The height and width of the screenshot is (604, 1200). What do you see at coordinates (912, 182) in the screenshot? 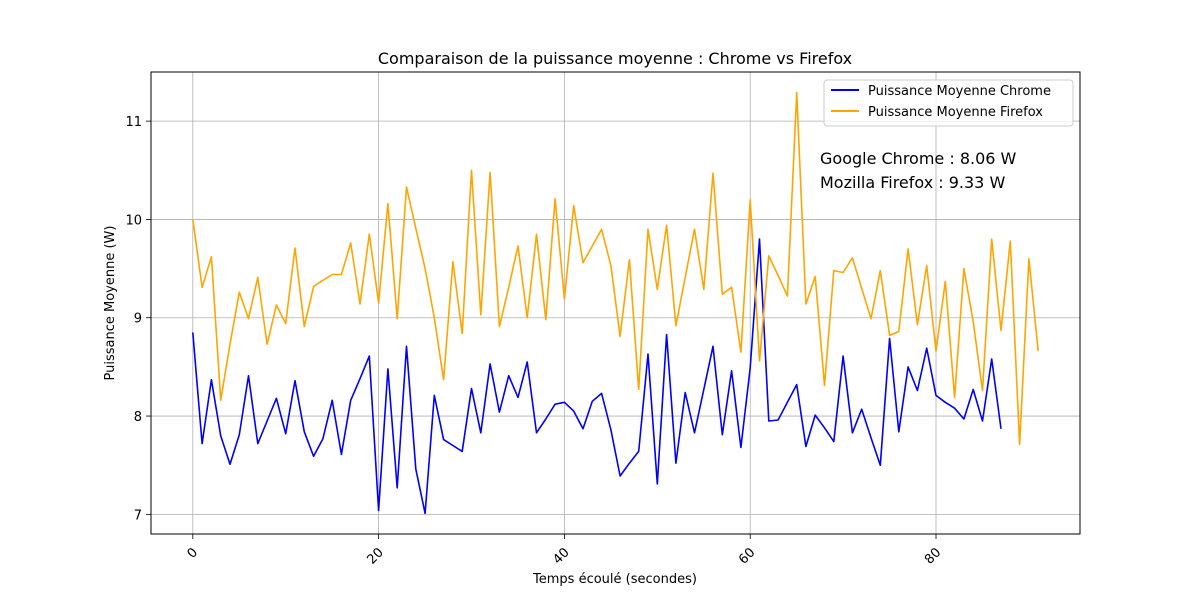
I see `annotation-firefox-average: Mozilla Firefox : 9.33 W` at bounding box center [912, 182].